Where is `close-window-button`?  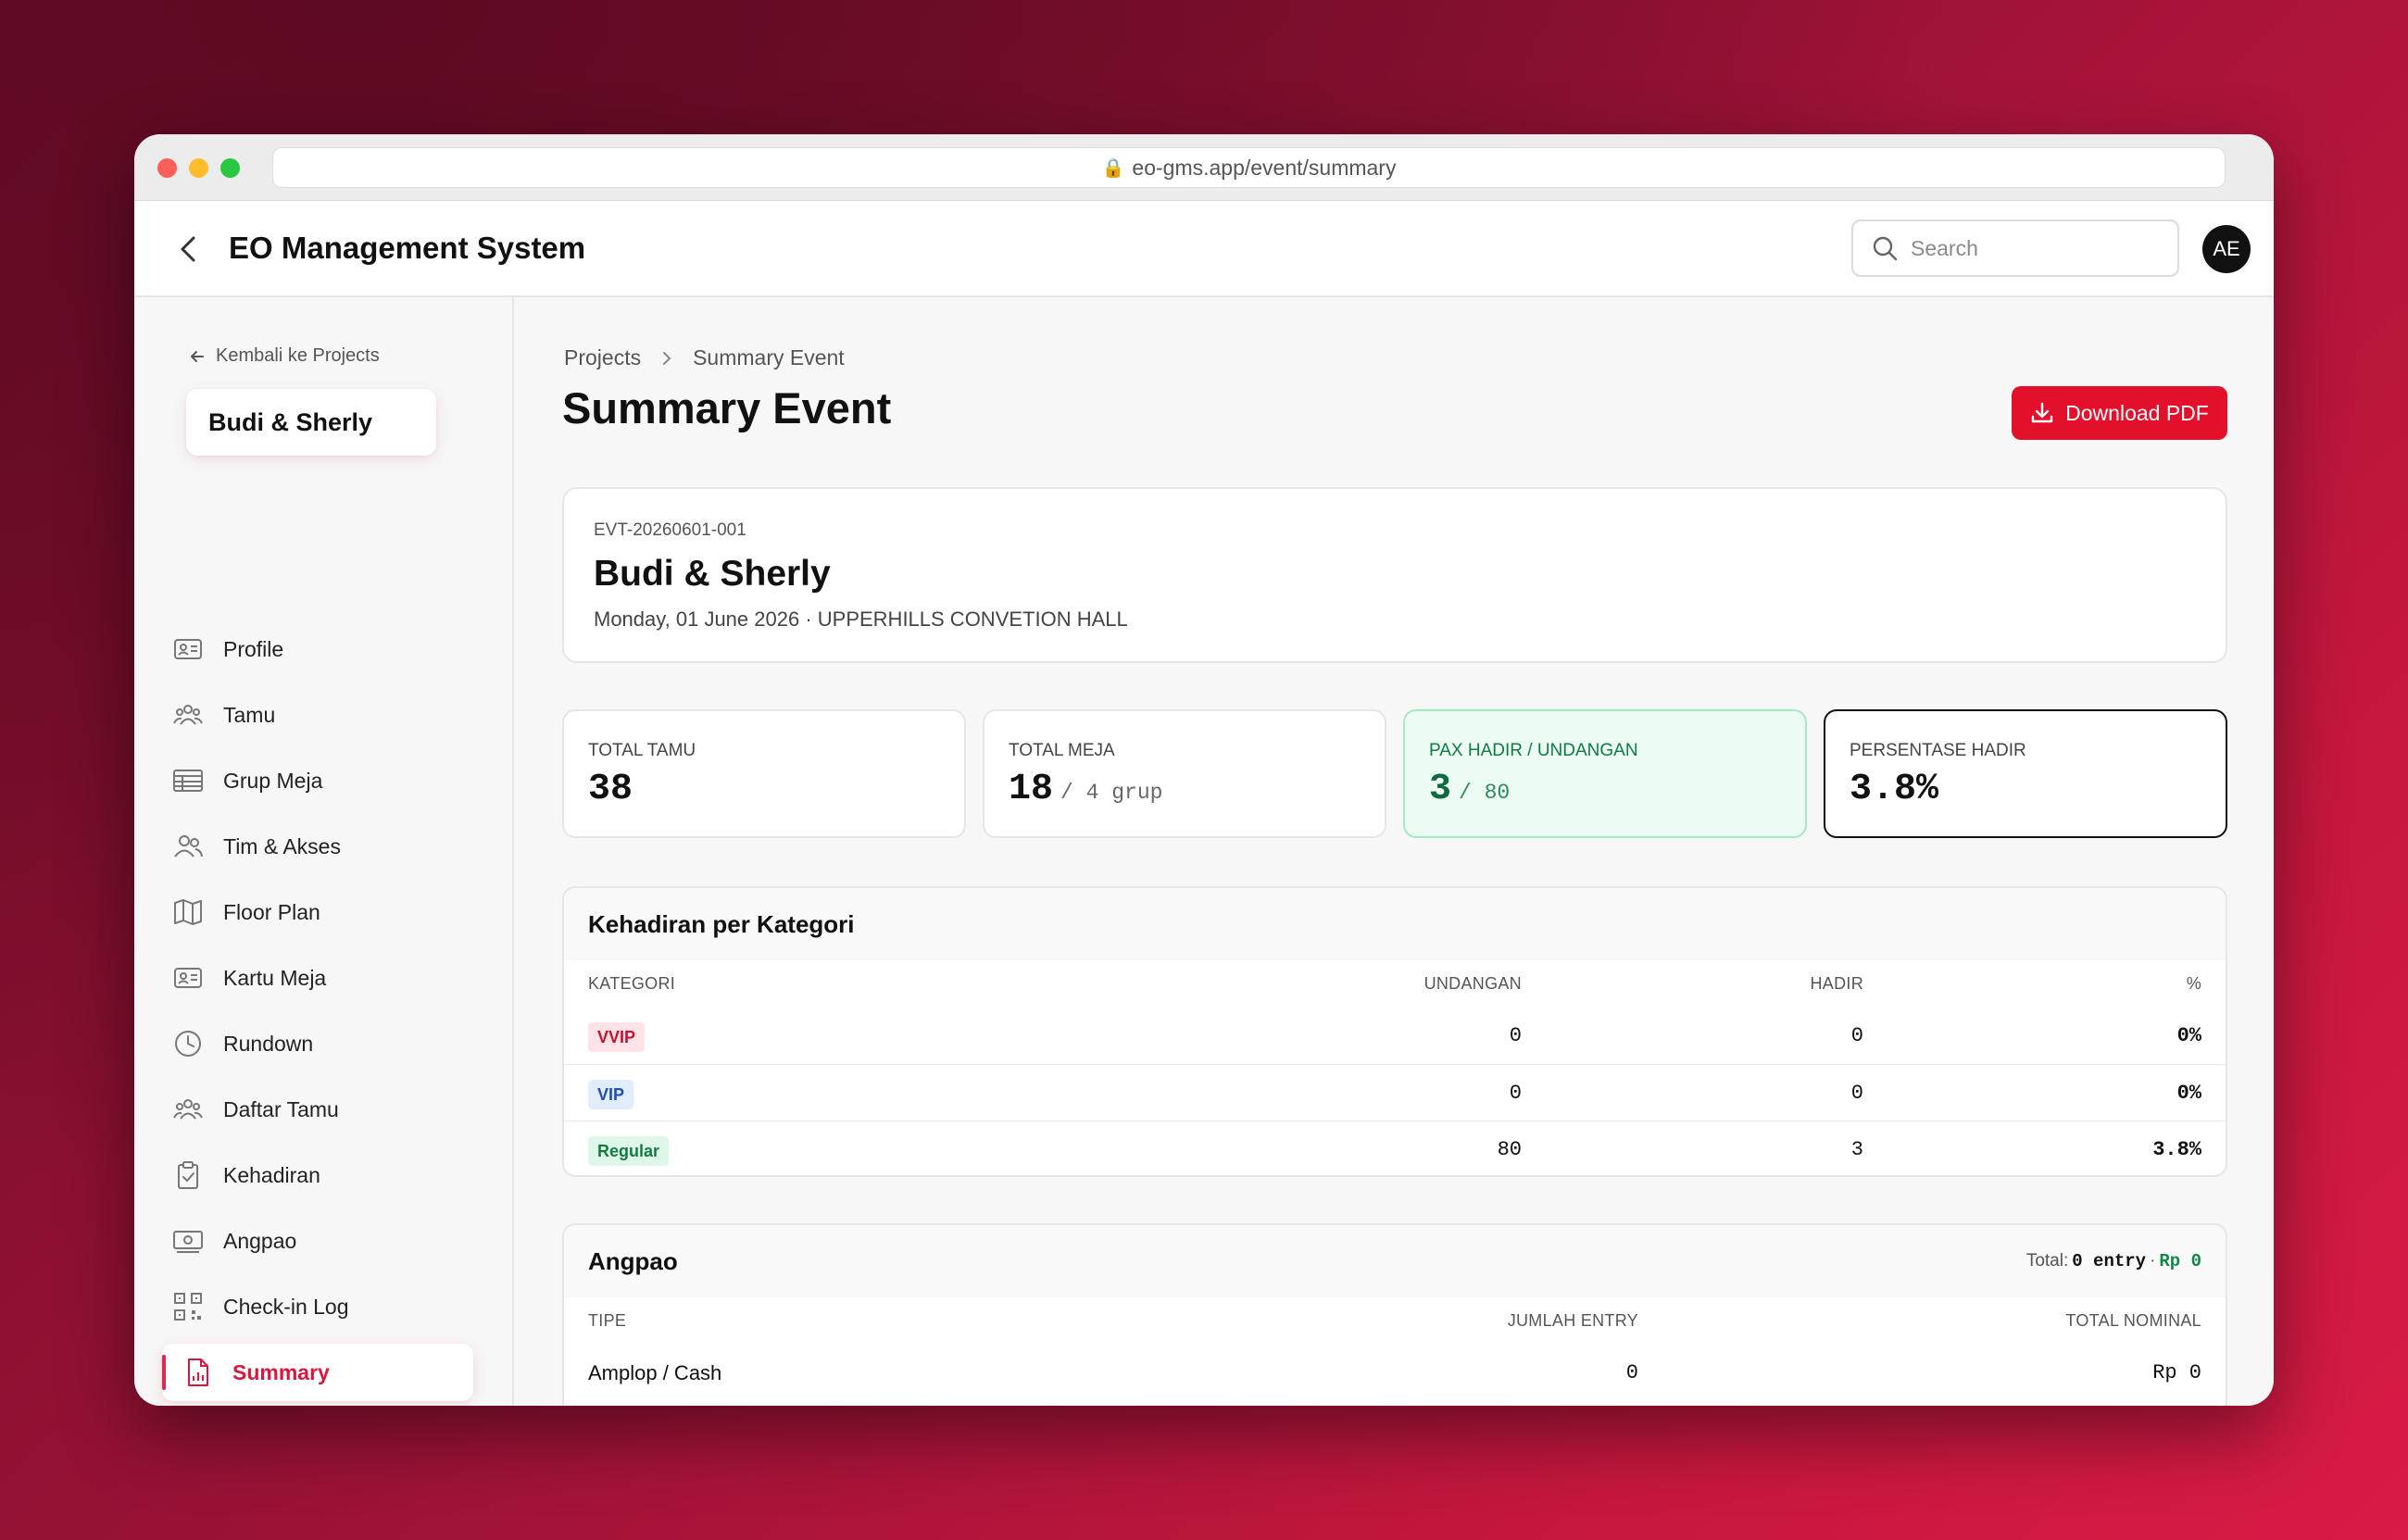
close-window-button is located at coordinates (167, 168).